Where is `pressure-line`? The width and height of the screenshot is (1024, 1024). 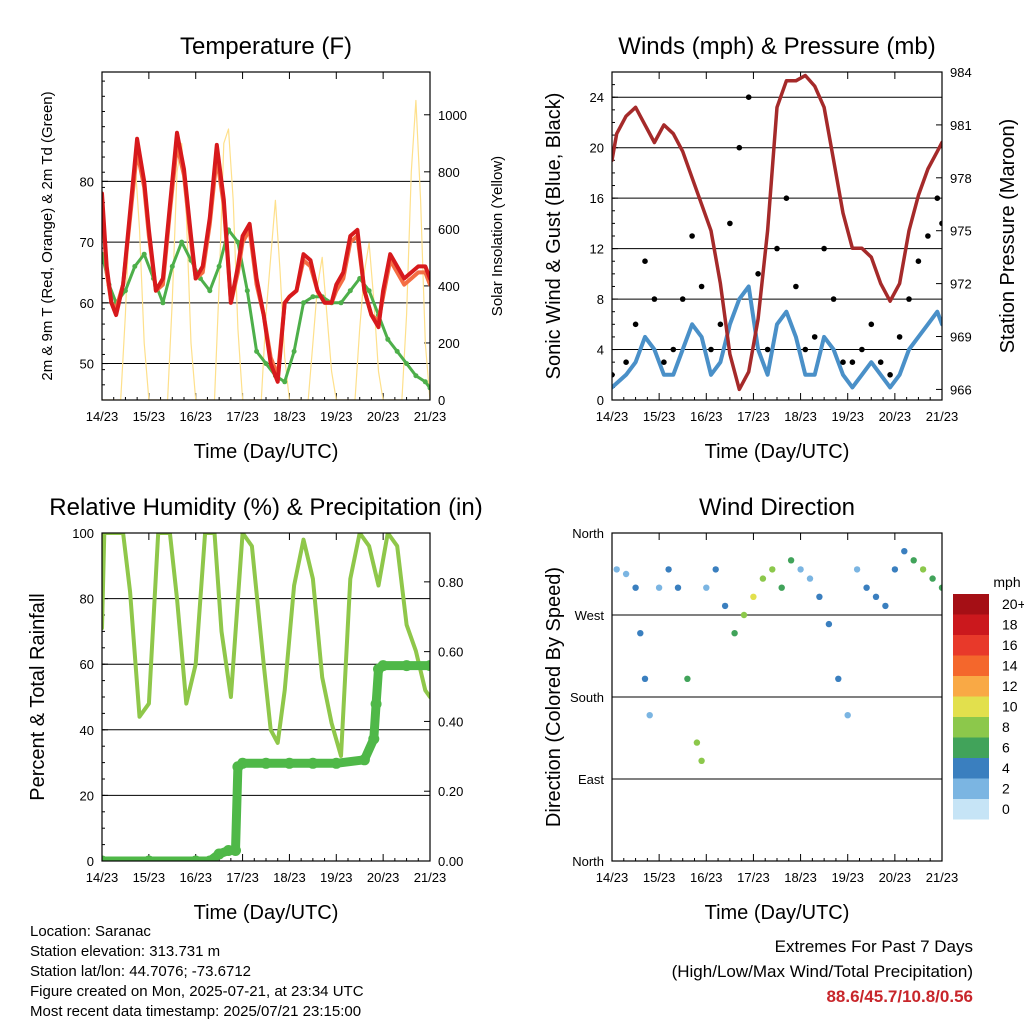 pressure-line is located at coordinates (777, 232).